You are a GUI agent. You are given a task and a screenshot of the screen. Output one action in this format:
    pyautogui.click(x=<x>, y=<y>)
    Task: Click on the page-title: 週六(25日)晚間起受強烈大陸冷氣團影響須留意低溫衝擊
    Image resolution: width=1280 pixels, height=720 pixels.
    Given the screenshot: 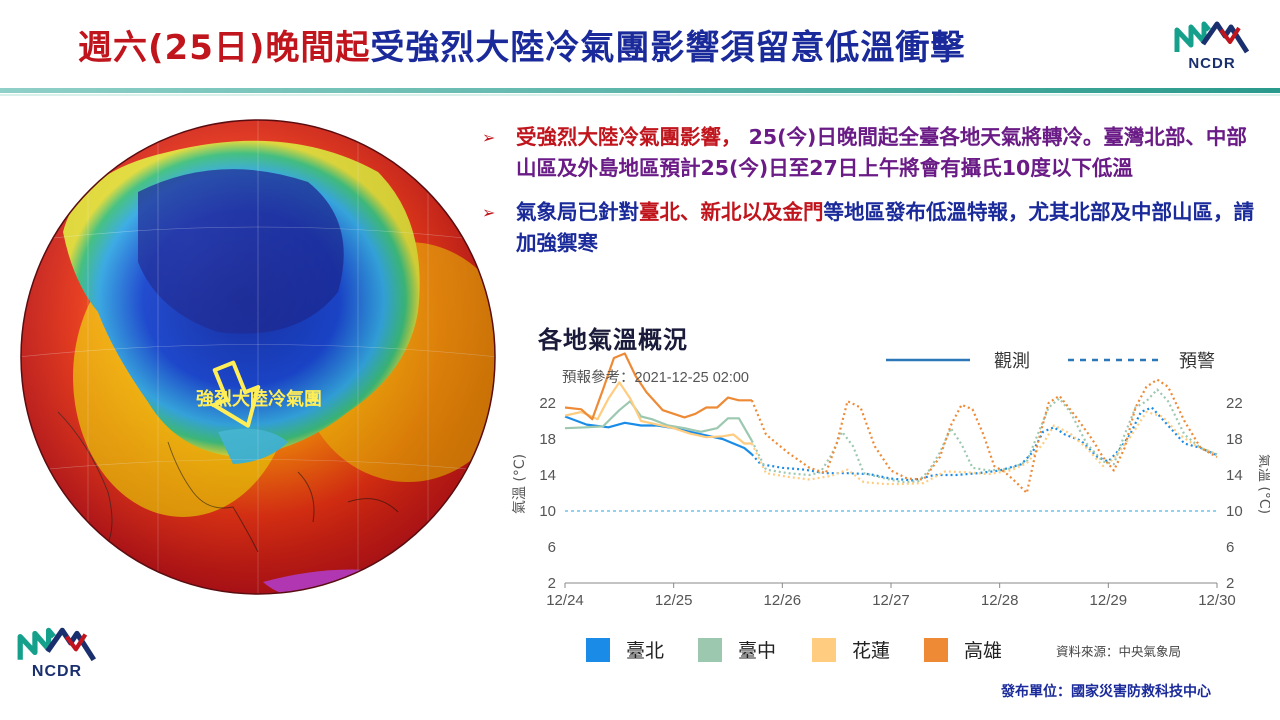 What is the action you would take?
    pyautogui.click(x=521, y=44)
    